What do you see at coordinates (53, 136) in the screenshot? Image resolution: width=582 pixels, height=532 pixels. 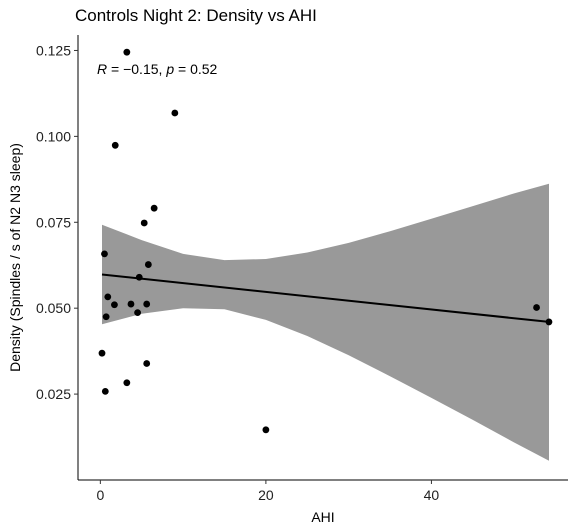 I see `y-tick-label: 0.100` at bounding box center [53, 136].